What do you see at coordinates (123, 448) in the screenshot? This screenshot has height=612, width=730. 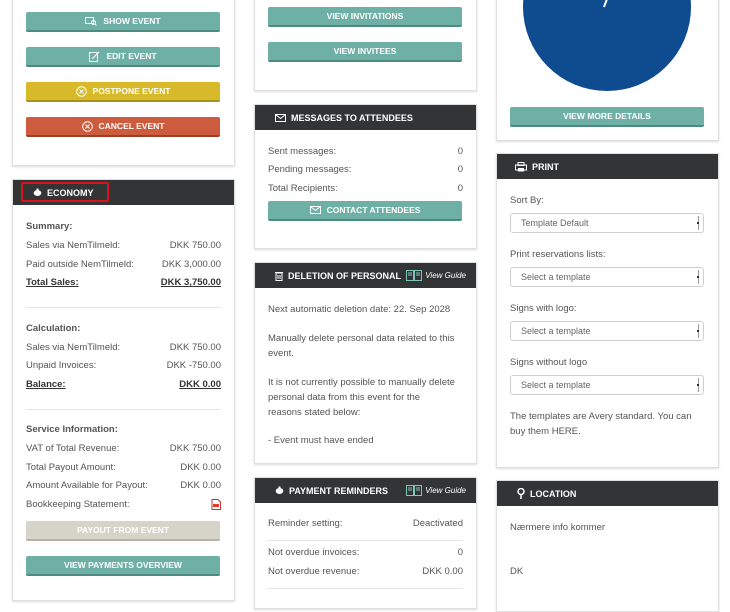 I see `service-row: VAT of Total Revenue: DKK 750.00` at bounding box center [123, 448].